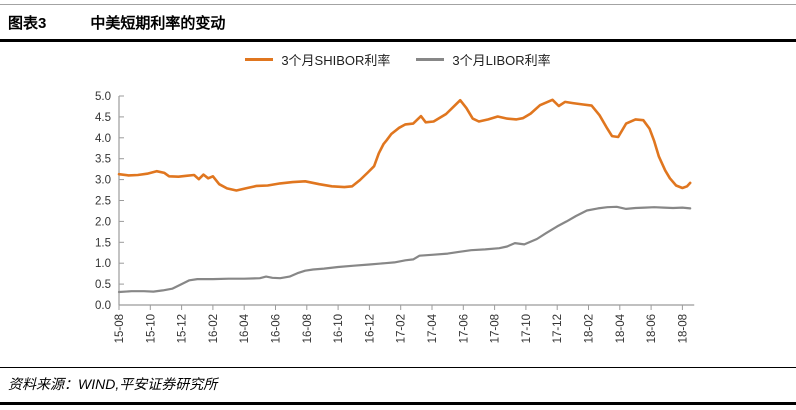  What do you see at coordinates (103, 243) in the screenshot?
I see `y-tick-label: 1.5` at bounding box center [103, 243].